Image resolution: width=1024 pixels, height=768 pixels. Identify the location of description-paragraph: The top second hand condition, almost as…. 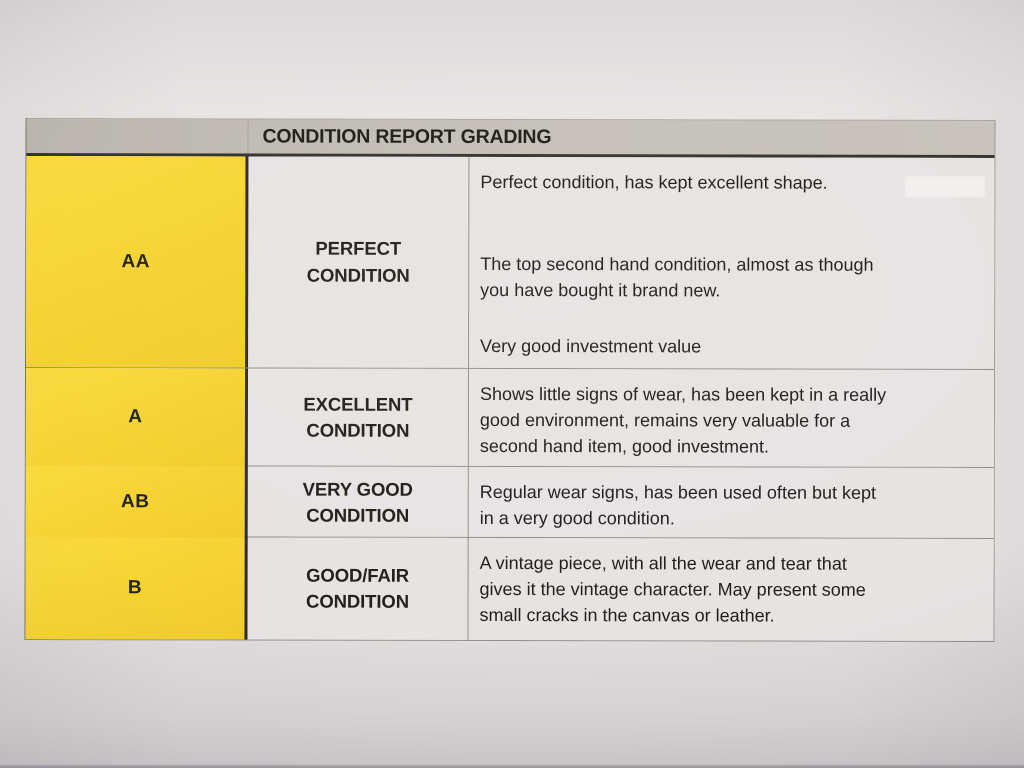
(677, 277).